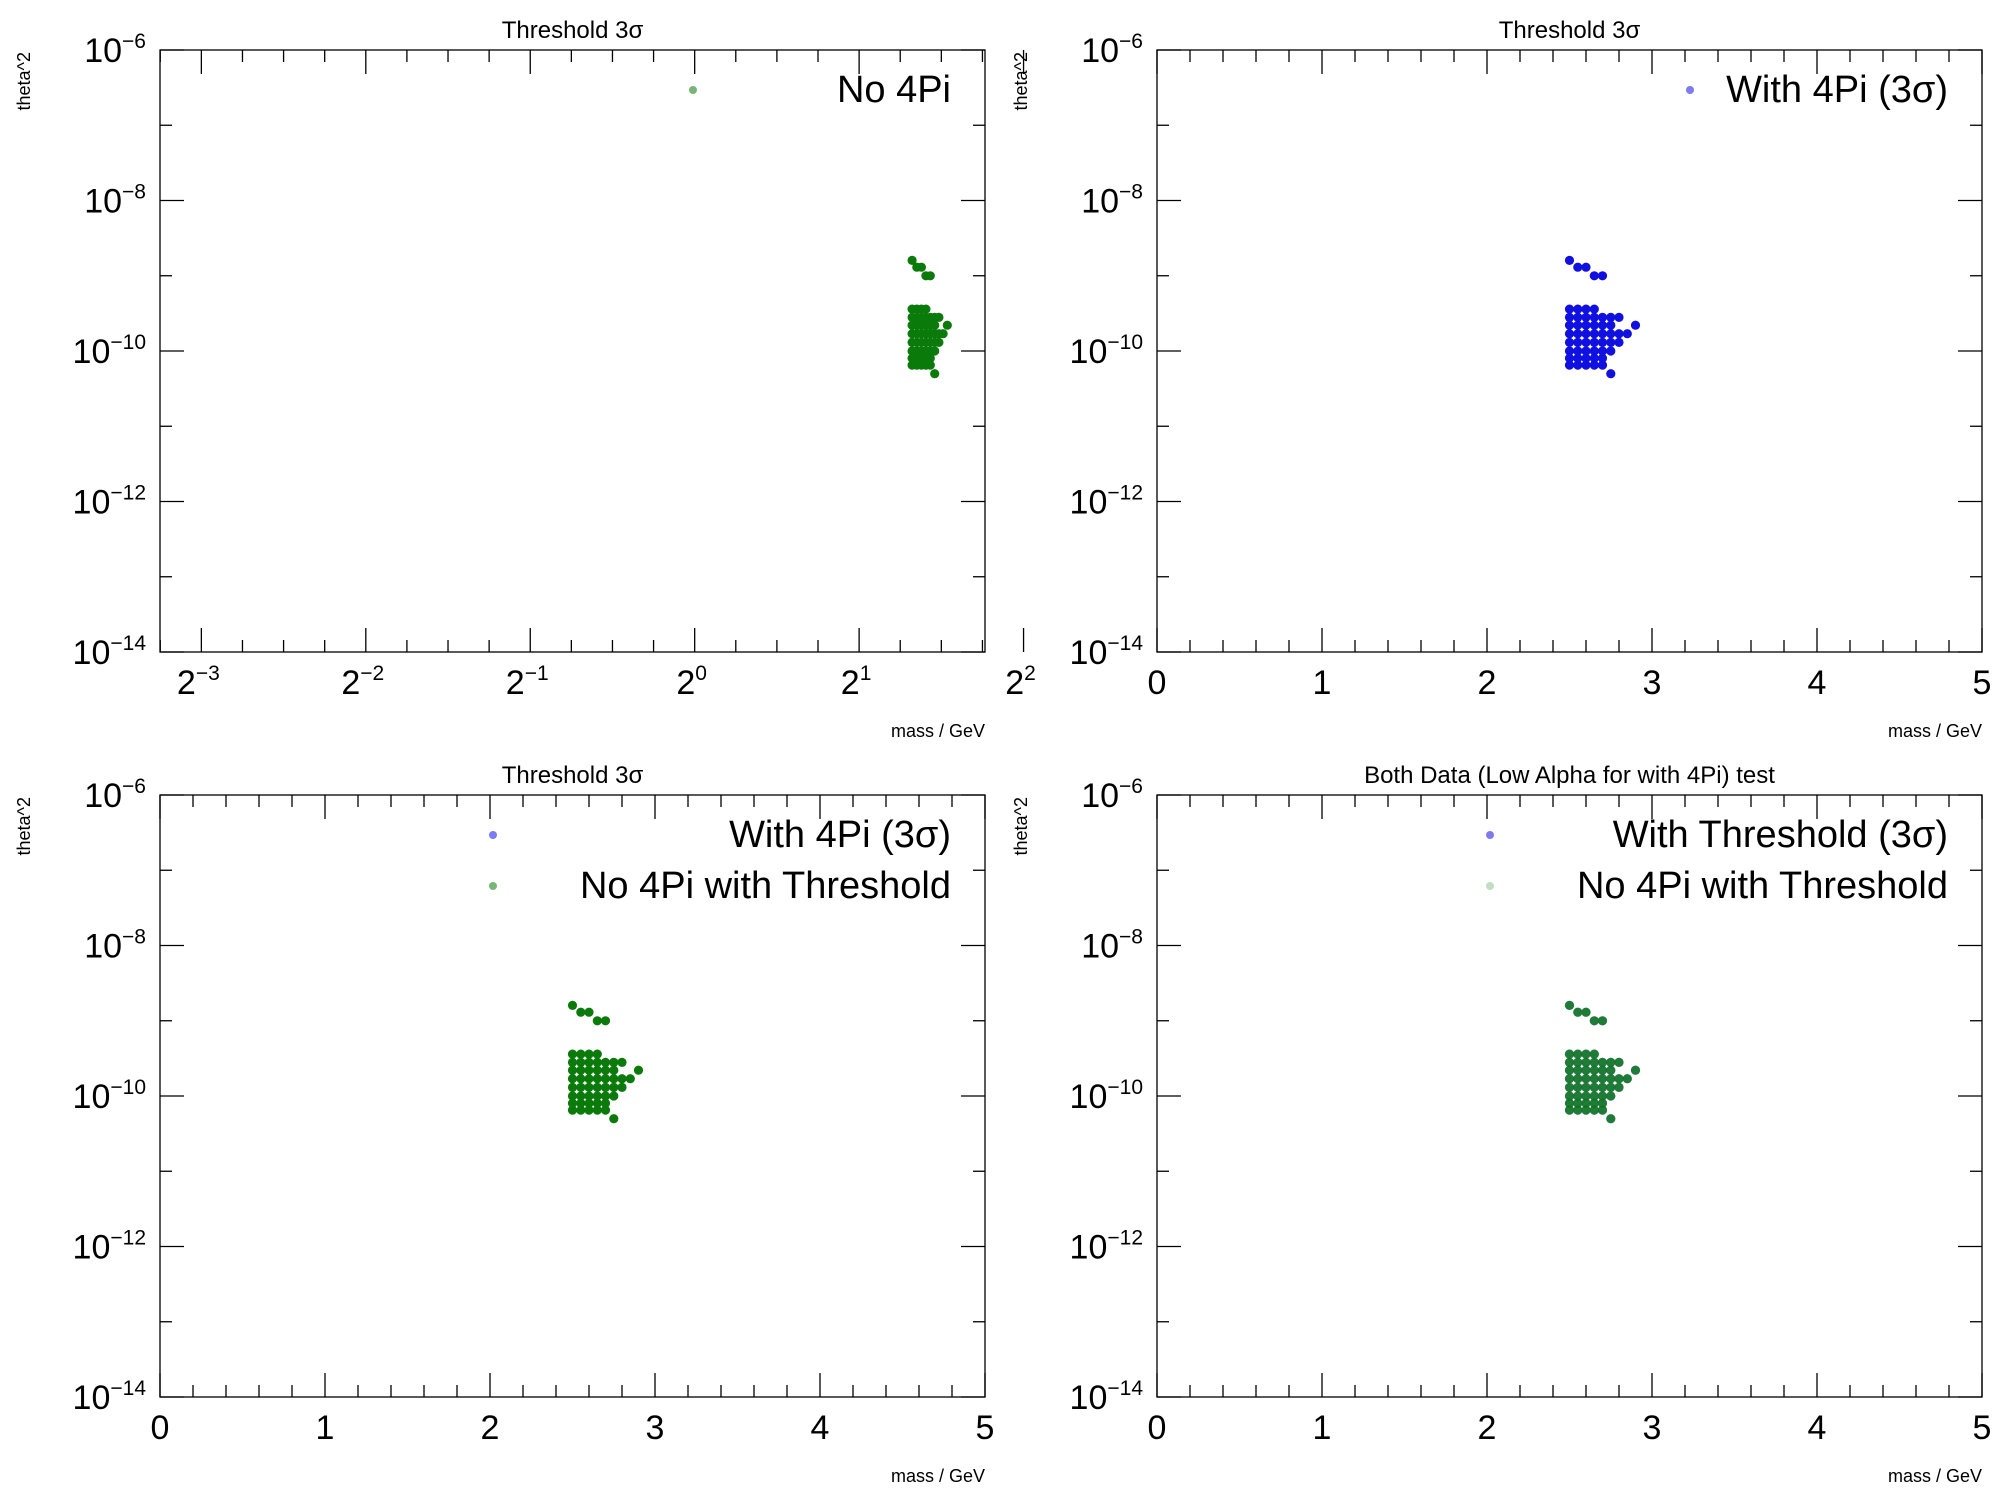 The width and height of the screenshot is (2000, 1500). Describe the element at coordinates (109, 502) in the screenshot. I see `y-tick-label: 10−12` at that location.